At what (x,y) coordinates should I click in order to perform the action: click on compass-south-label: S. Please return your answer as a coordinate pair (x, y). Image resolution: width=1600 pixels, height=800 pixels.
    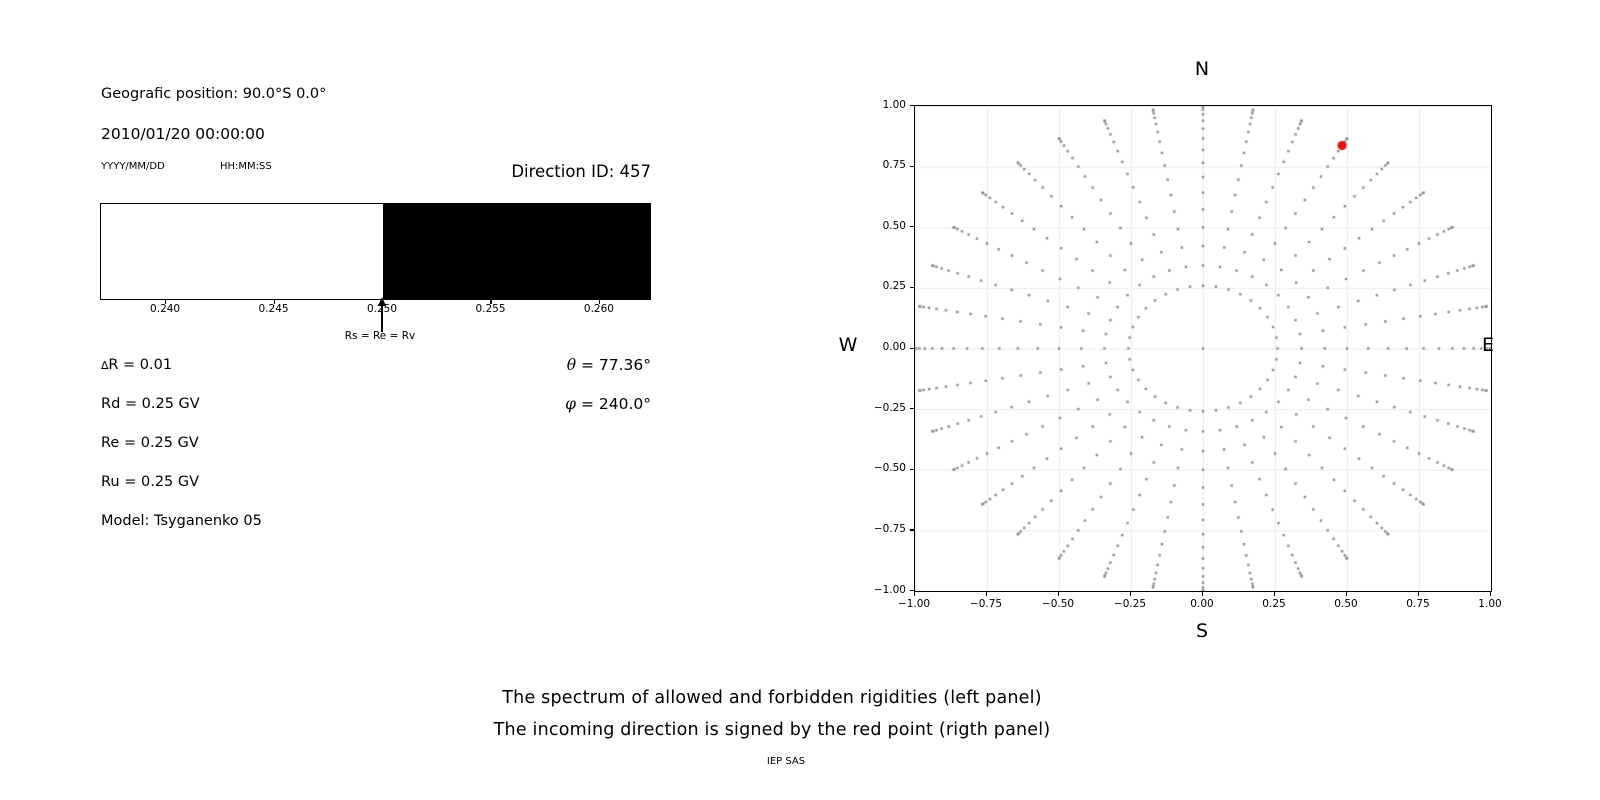
    Looking at the image, I should click on (1202, 631).